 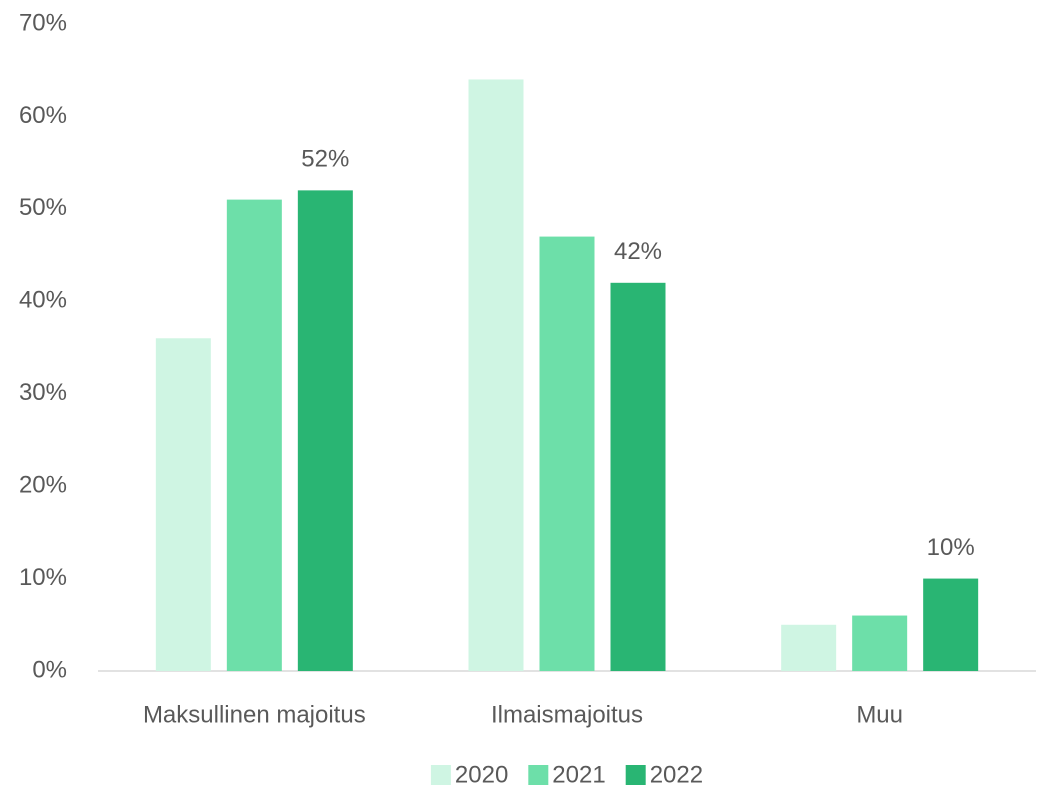 What do you see at coordinates (43, 392) in the screenshot?
I see `y-tick-label: 30%` at bounding box center [43, 392].